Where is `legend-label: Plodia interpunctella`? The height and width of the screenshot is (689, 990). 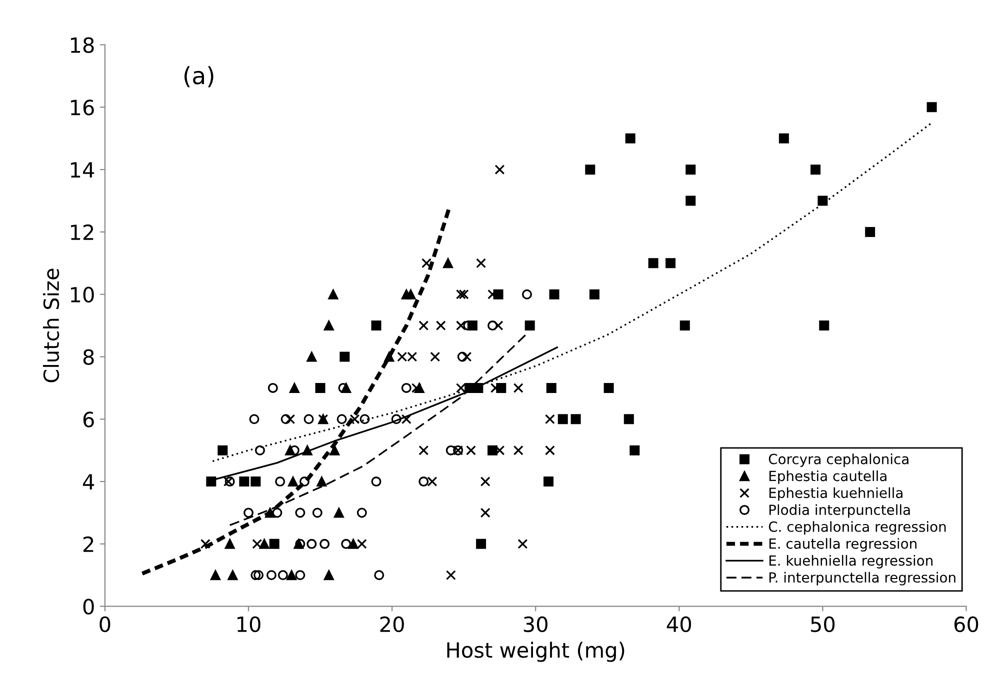 legend-label: Plodia interpunctella is located at coordinates (839, 511).